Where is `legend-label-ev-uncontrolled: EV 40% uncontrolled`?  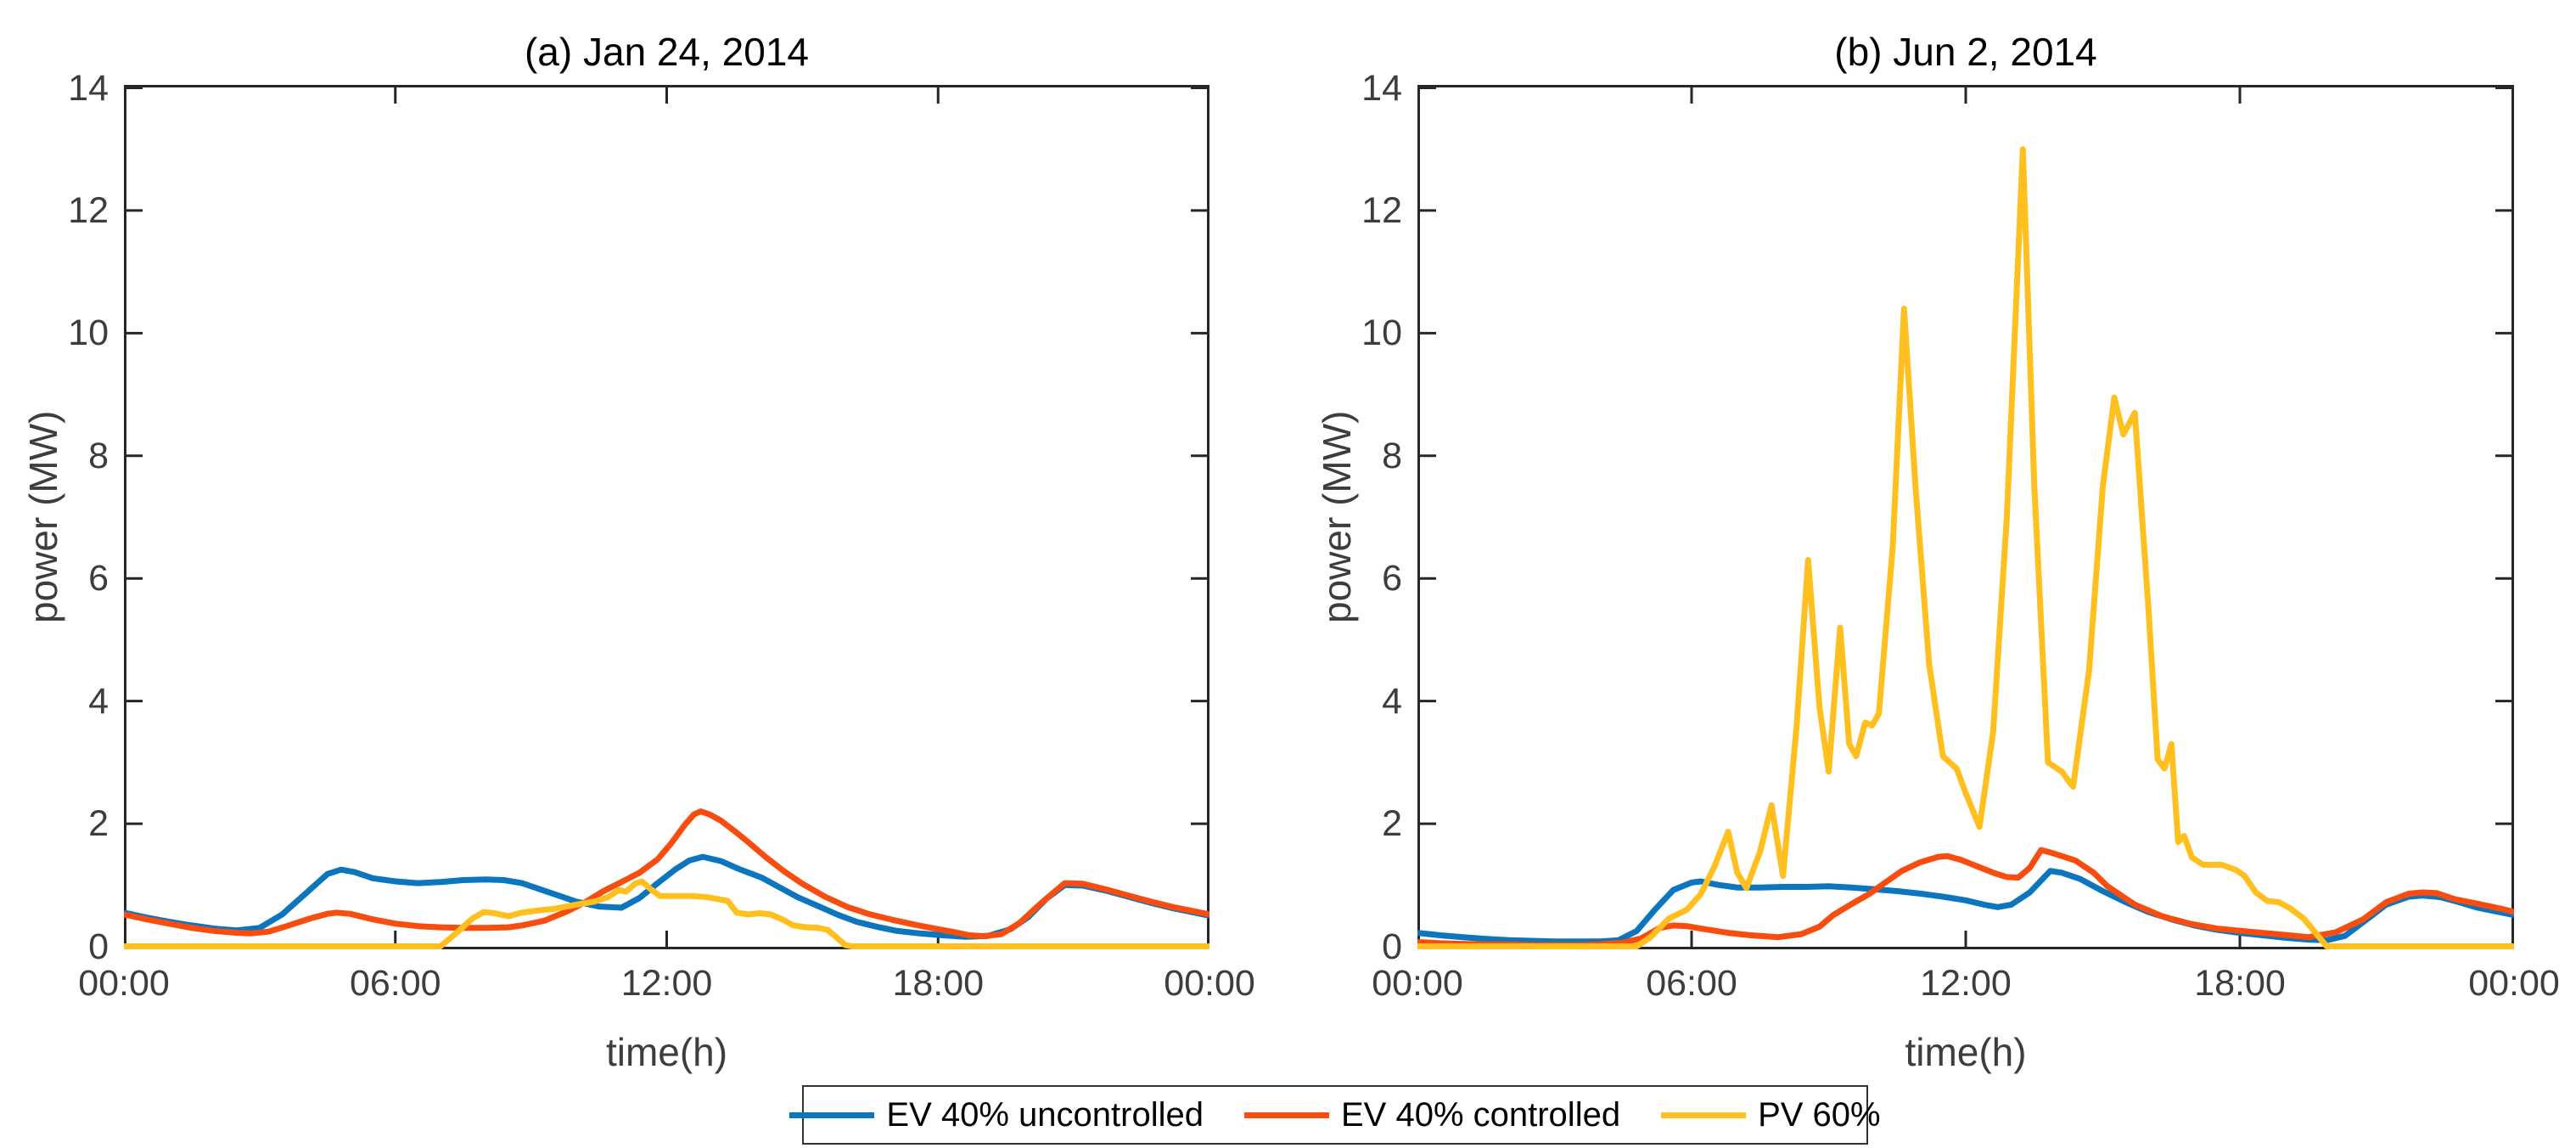
legend-label-ev-uncontrolled: EV 40% uncontrolled is located at coordinates (1045, 1114).